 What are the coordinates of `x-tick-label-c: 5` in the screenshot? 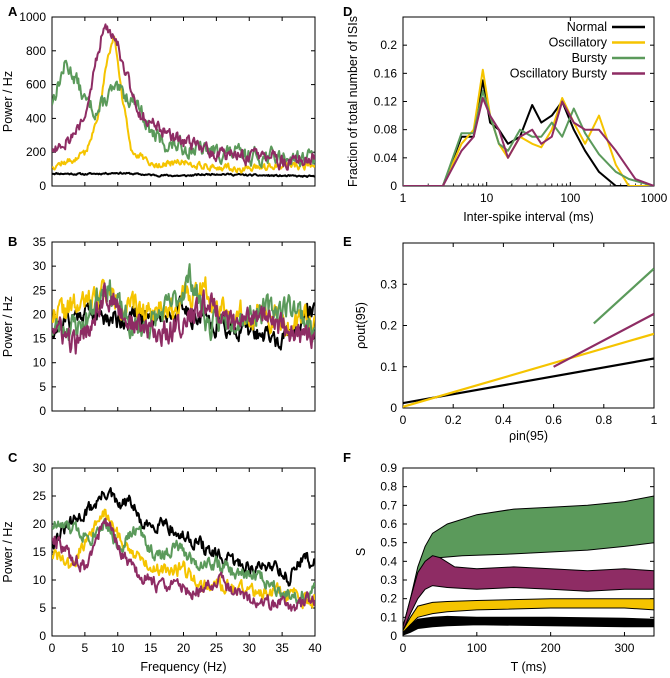 It's located at (85, 648).